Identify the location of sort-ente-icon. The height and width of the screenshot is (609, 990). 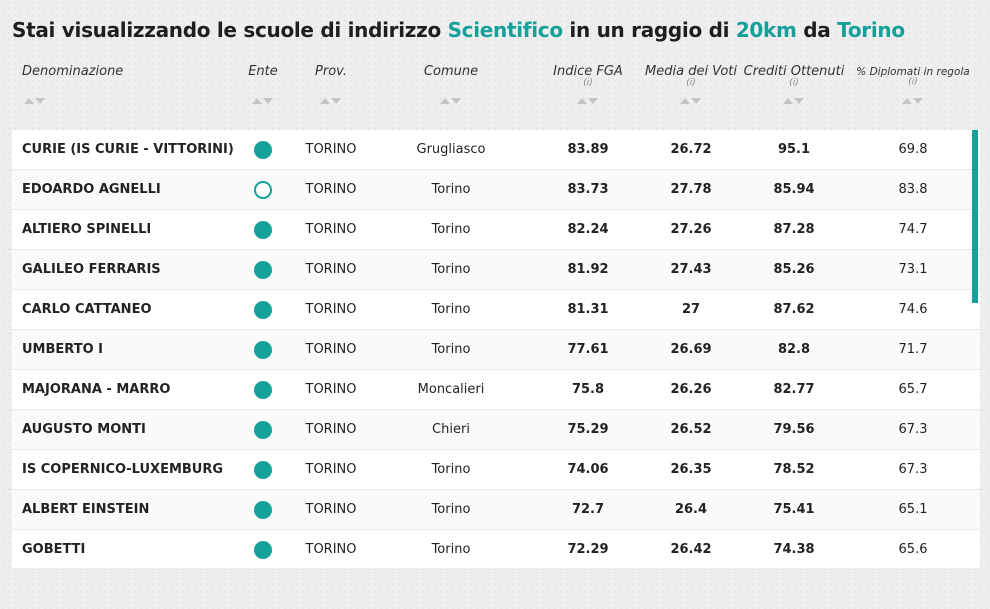
(263, 103).